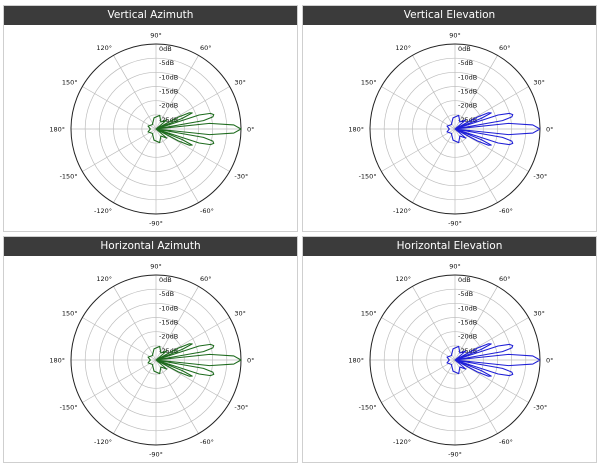  Describe the element at coordinates (150, 246) in the screenshot. I see `panel-title: Horizontal Azimuth` at that location.